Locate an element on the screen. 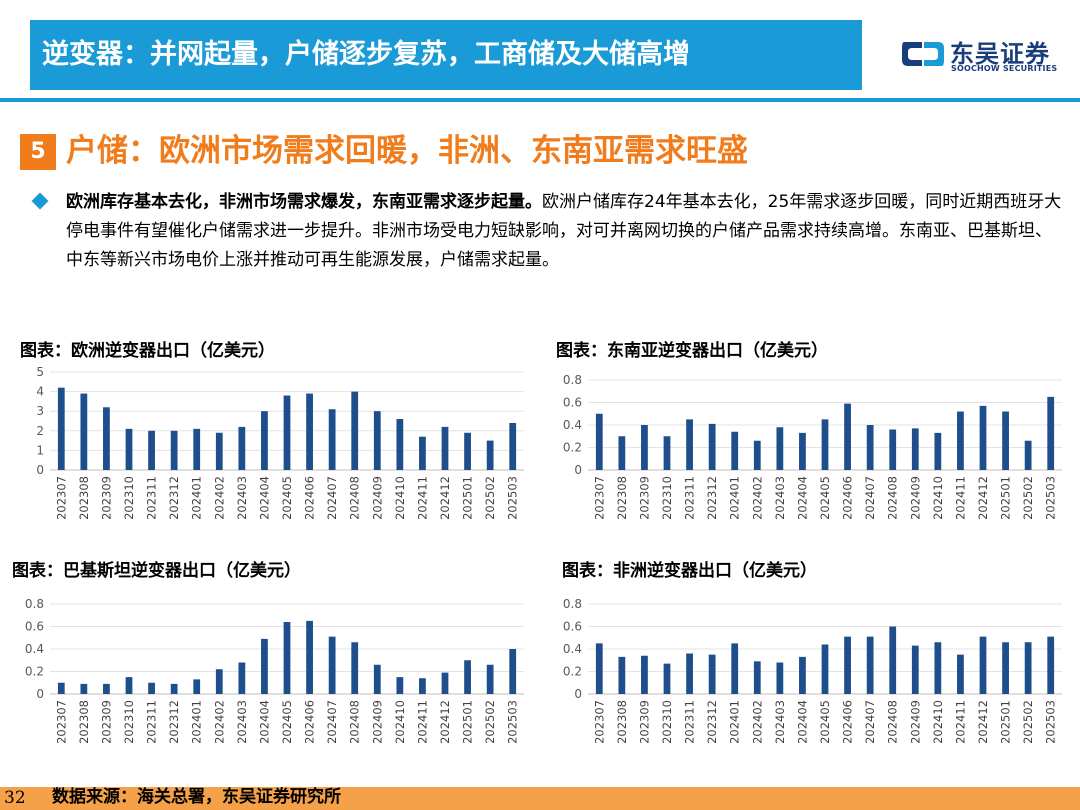 This screenshot has width=1080, height=810. section-title: 户储：欧洲市场需求回暖，非洲、东南亚需求旺盛 is located at coordinates (407, 151).